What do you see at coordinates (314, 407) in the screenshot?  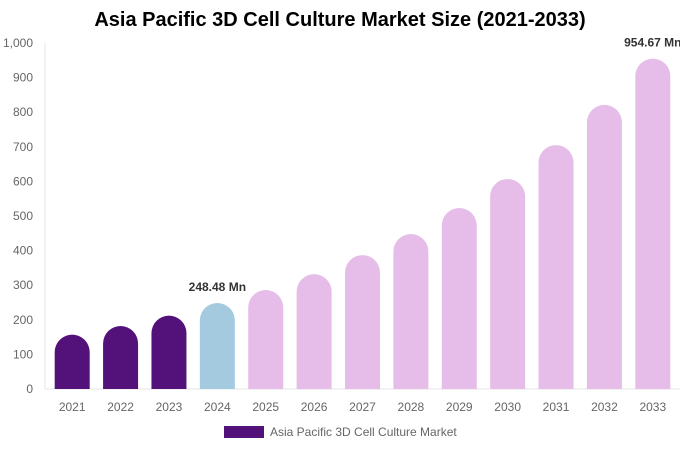 I see `x-tick-label: 2026` at bounding box center [314, 407].